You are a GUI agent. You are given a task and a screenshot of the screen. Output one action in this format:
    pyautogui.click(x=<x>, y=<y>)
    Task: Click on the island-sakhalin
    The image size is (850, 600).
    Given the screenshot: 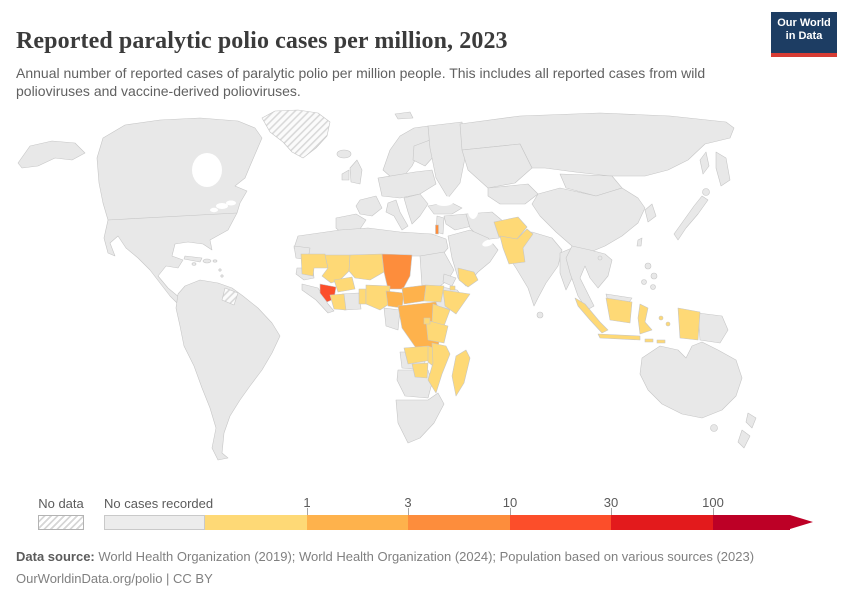 What is the action you would take?
    pyautogui.click(x=704, y=163)
    